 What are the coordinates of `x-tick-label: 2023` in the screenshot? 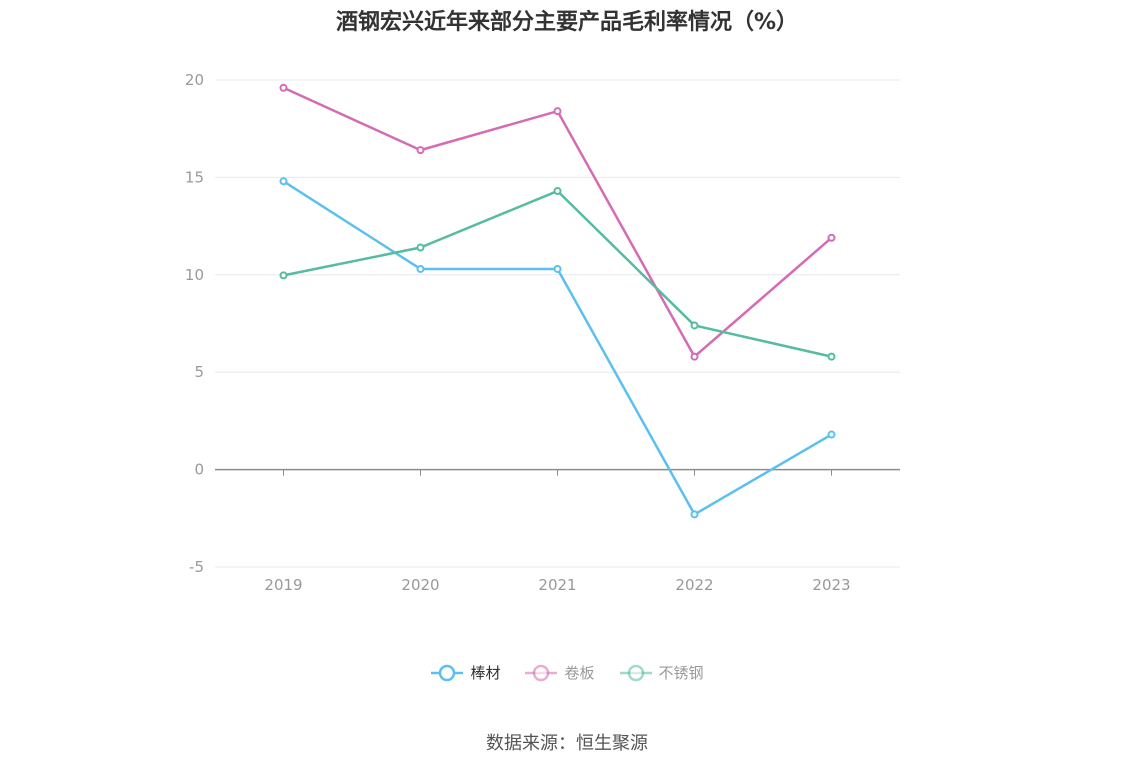 It's located at (831, 585).